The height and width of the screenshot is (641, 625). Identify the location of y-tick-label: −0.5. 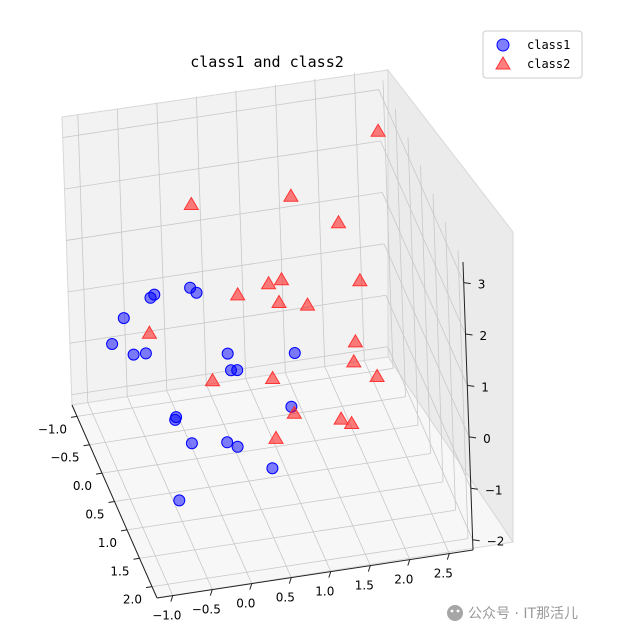
(64, 458).